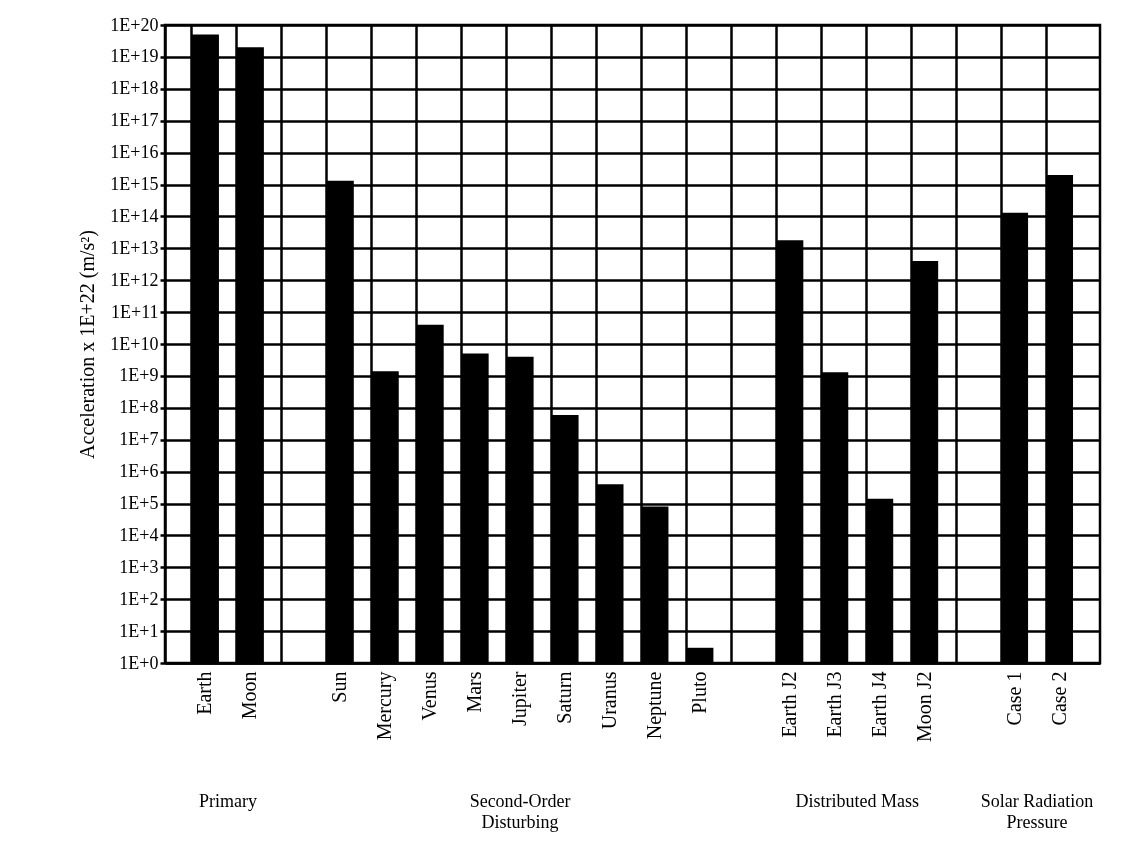 The width and height of the screenshot is (1134, 864). I want to click on y-tick-label: 1E+2, so click(139, 598).